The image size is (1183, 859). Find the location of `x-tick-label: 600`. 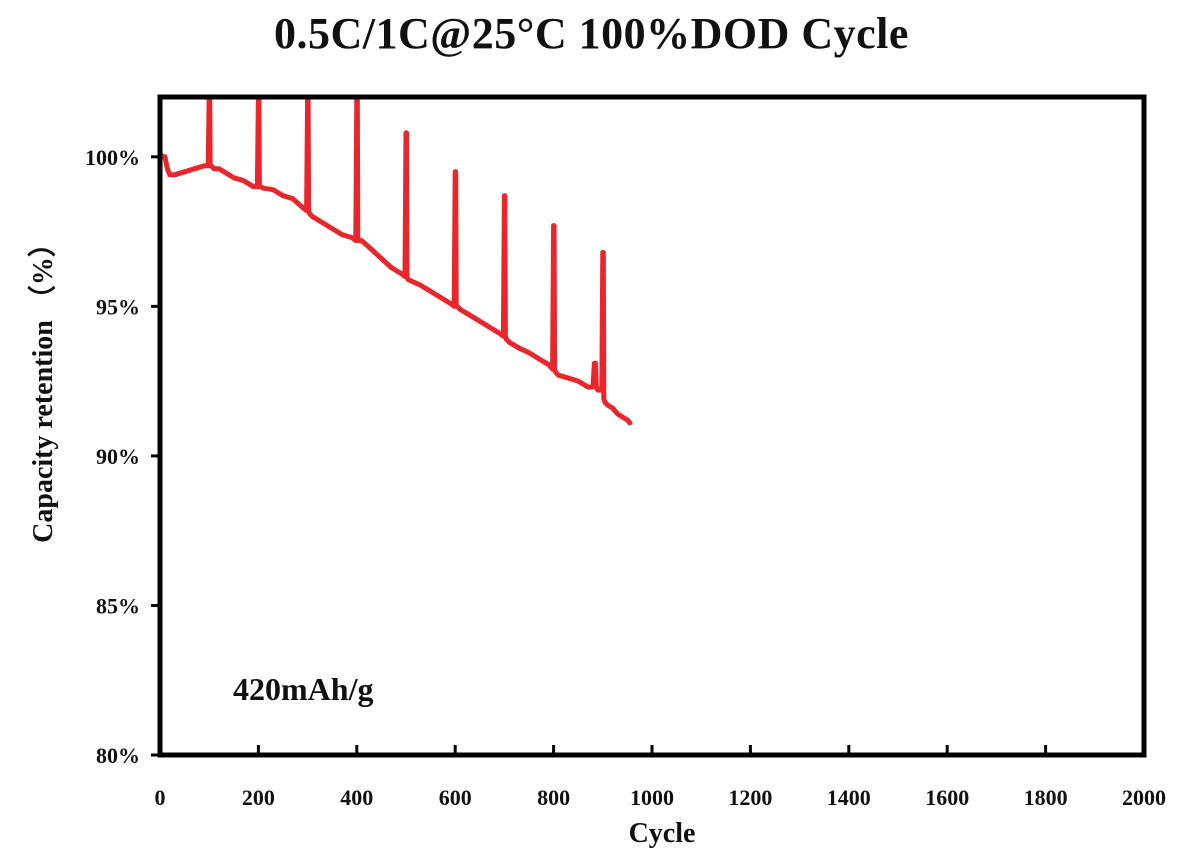

x-tick-label: 600 is located at coordinates (455, 797).